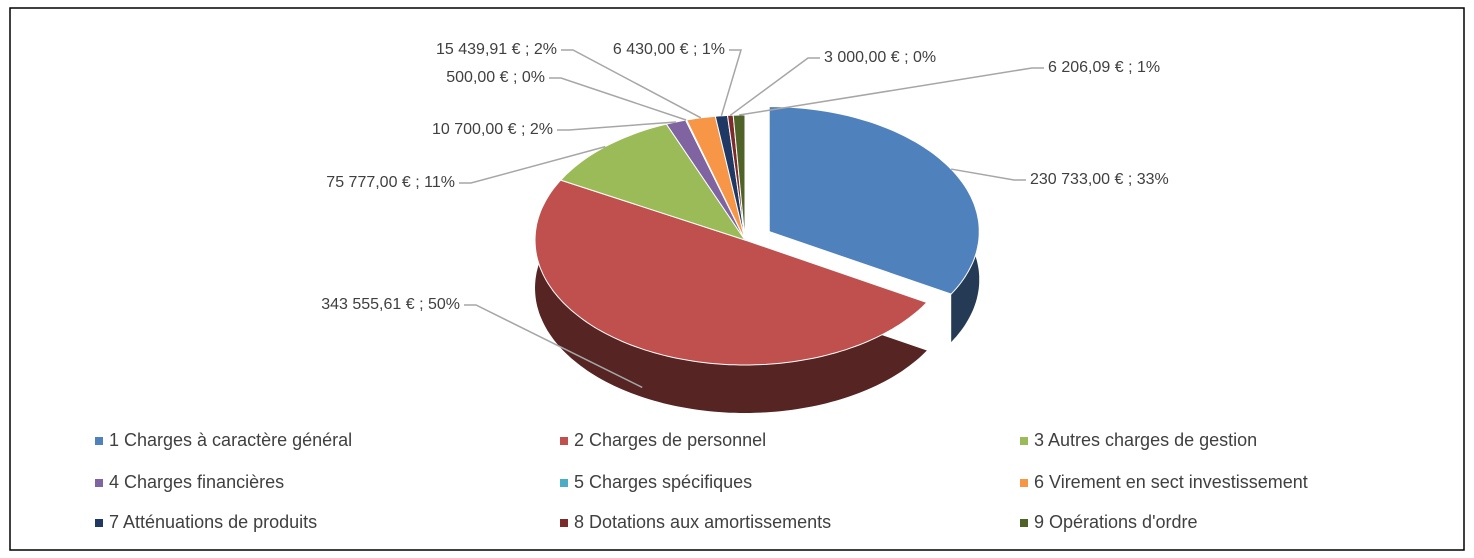 The width and height of the screenshot is (1474, 558). Describe the element at coordinates (390, 182) in the screenshot. I see `data-label: 75 777,00 € ; 11%` at that location.